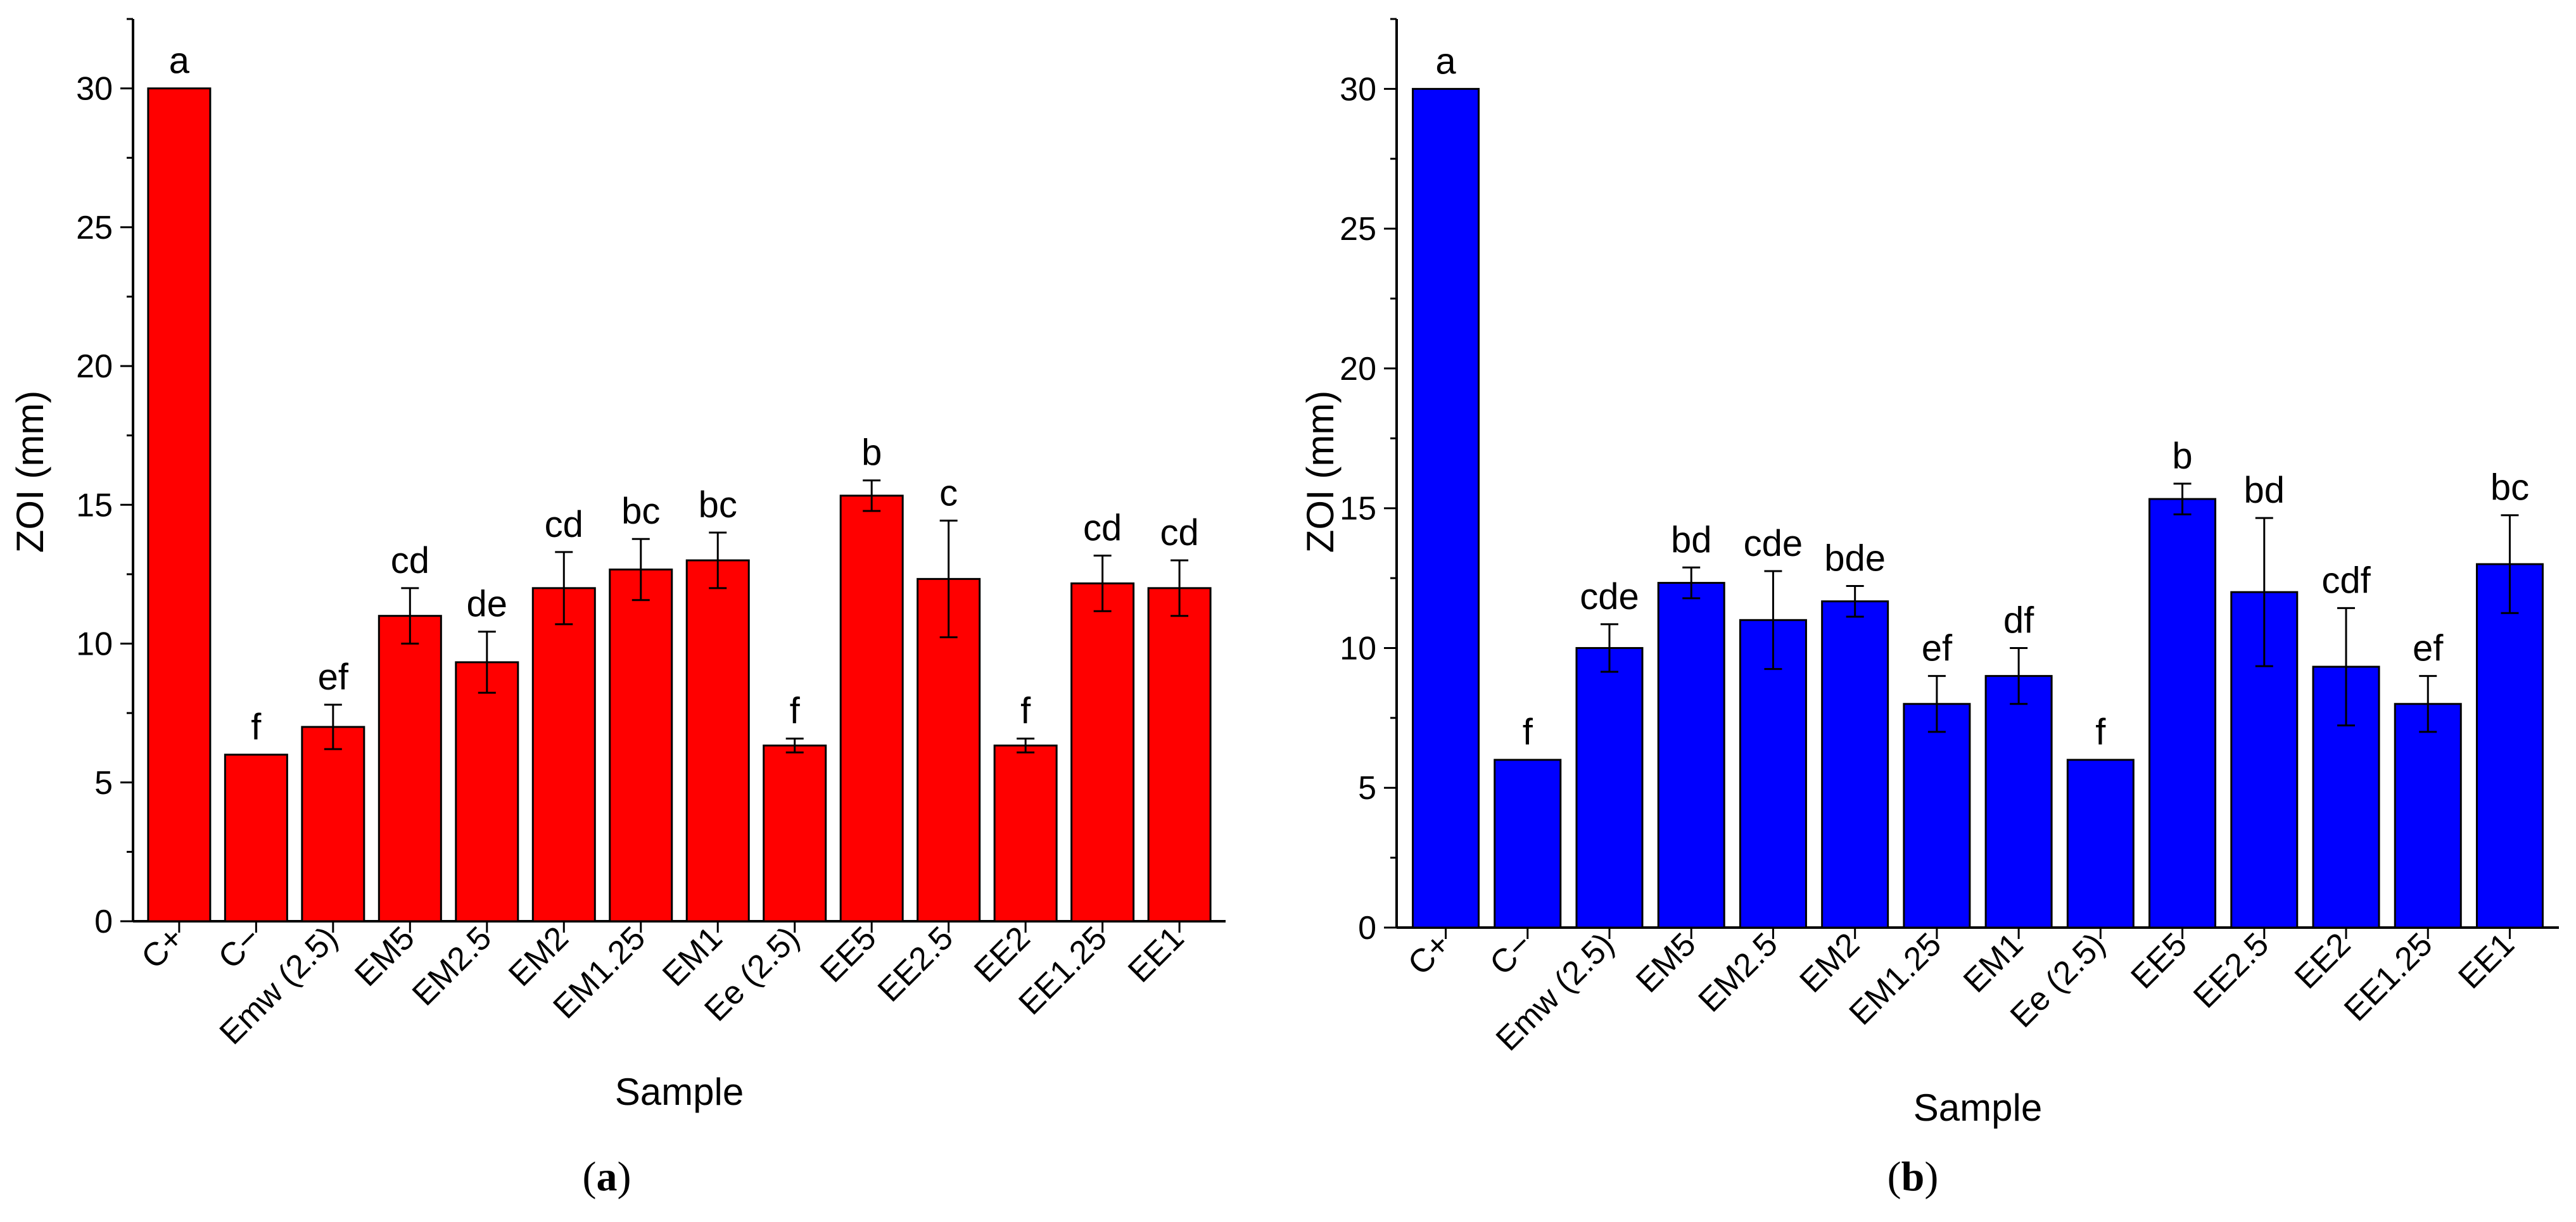  I want to click on panel-label-letter: b, so click(1913, 1177).